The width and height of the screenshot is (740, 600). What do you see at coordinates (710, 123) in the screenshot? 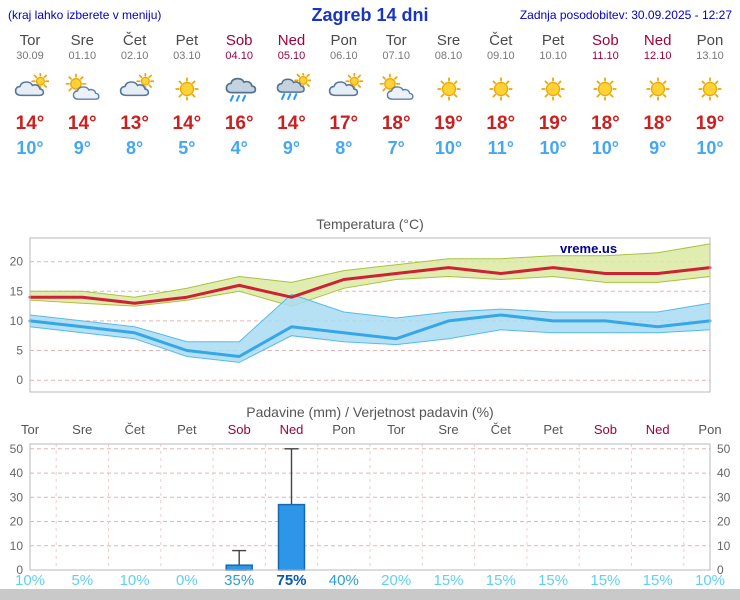
I see `day-max-temp: 19°` at bounding box center [710, 123].